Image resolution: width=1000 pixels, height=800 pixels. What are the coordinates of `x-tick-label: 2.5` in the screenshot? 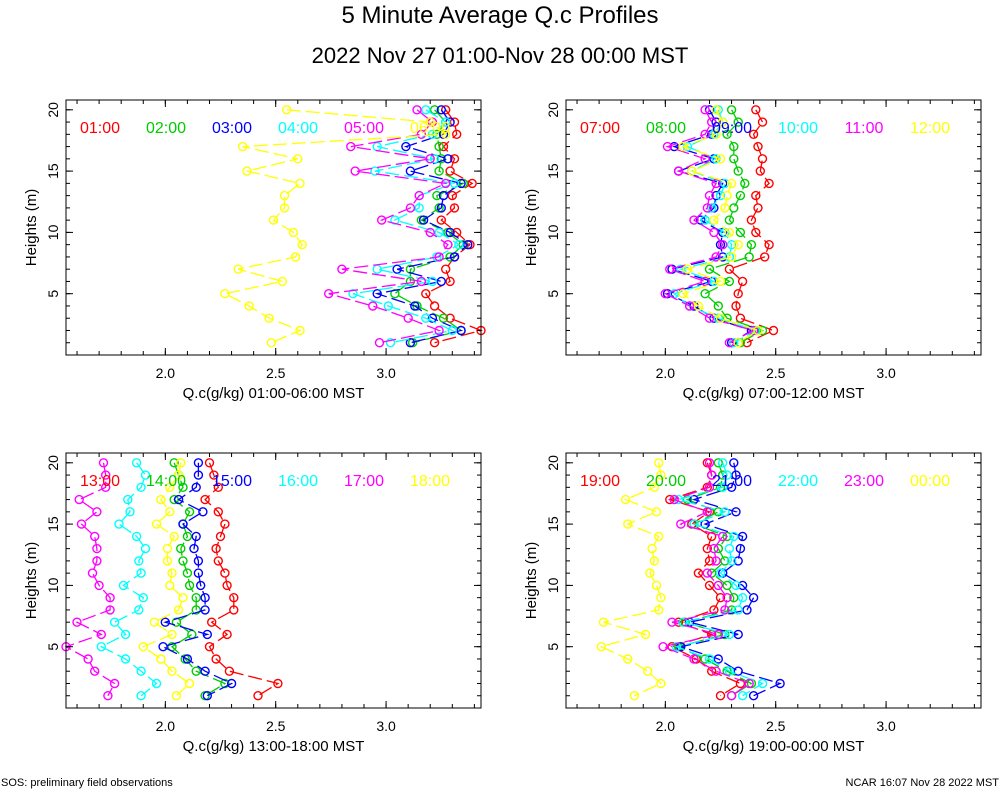 It's located at (776, 726).